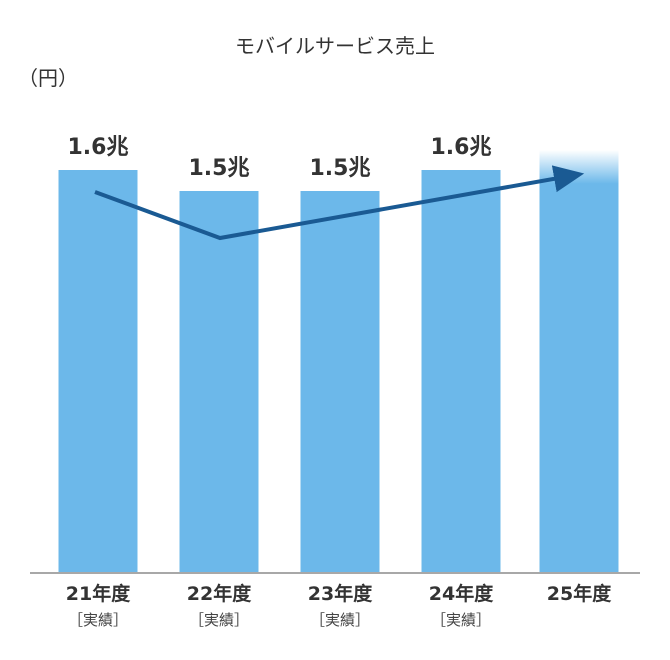  Describe the element at coordinates (579, 361) in the screenshot. I see `bar-25年度-forecast` at that location.